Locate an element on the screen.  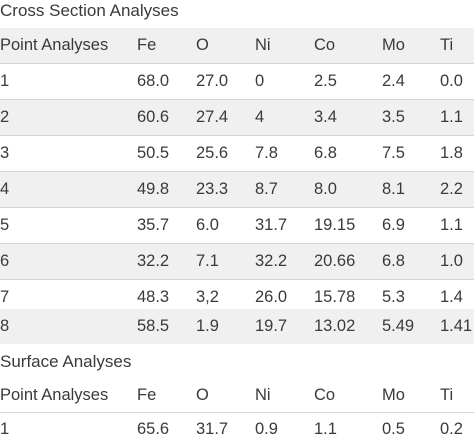
table-row: 4 49.8 23.3 8.7 8.0 8.1 2.2 is located at coordinates (237, 189).